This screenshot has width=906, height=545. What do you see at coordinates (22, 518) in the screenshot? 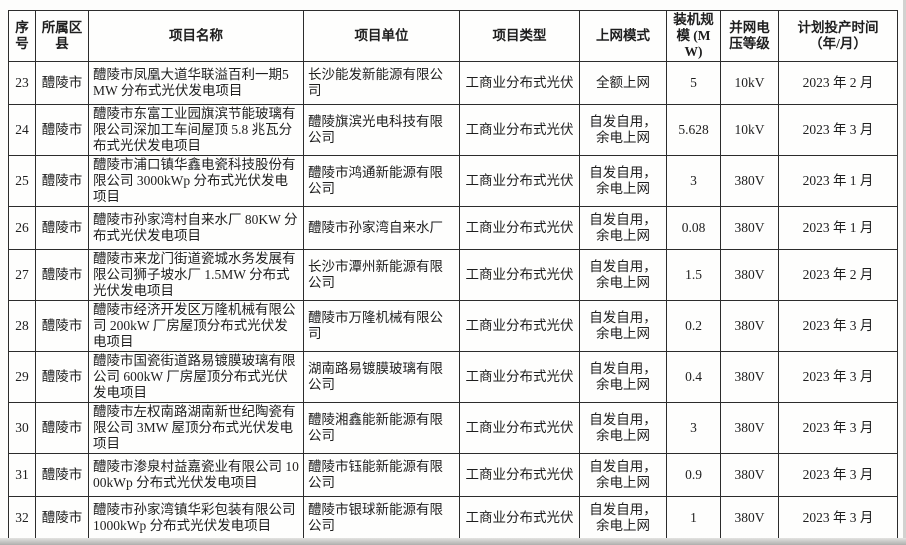
I see `cell-index: 32` at bounding box center [22, 518].